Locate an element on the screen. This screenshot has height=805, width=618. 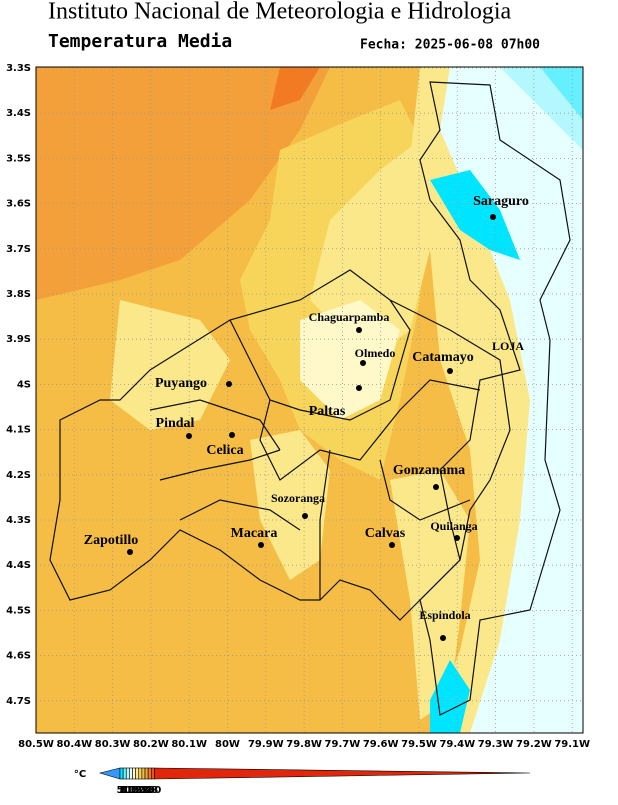
x-label: 79.9W is located at coordinates (266, 744).